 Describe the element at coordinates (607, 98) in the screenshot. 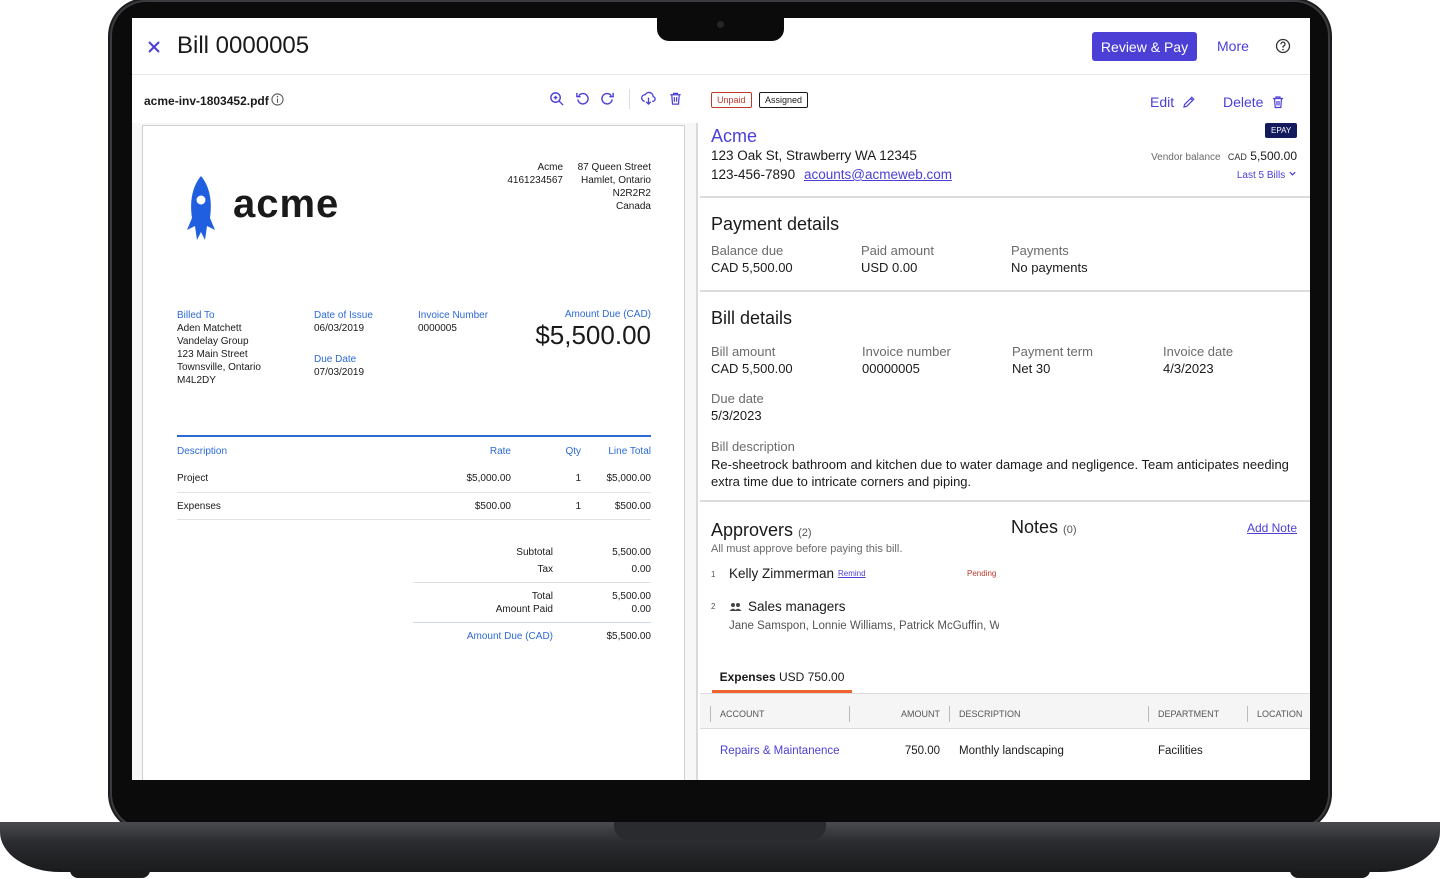

I see `rotate-right-icon` at that location.